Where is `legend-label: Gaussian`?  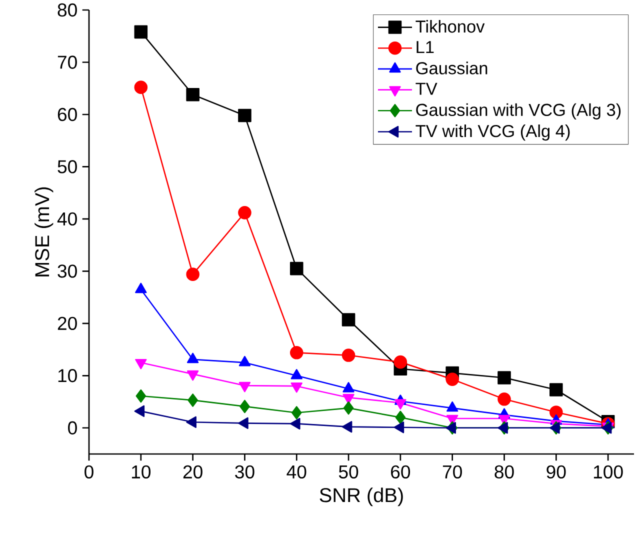 legend-label: Gaussian is located at coordinates (452, 68).